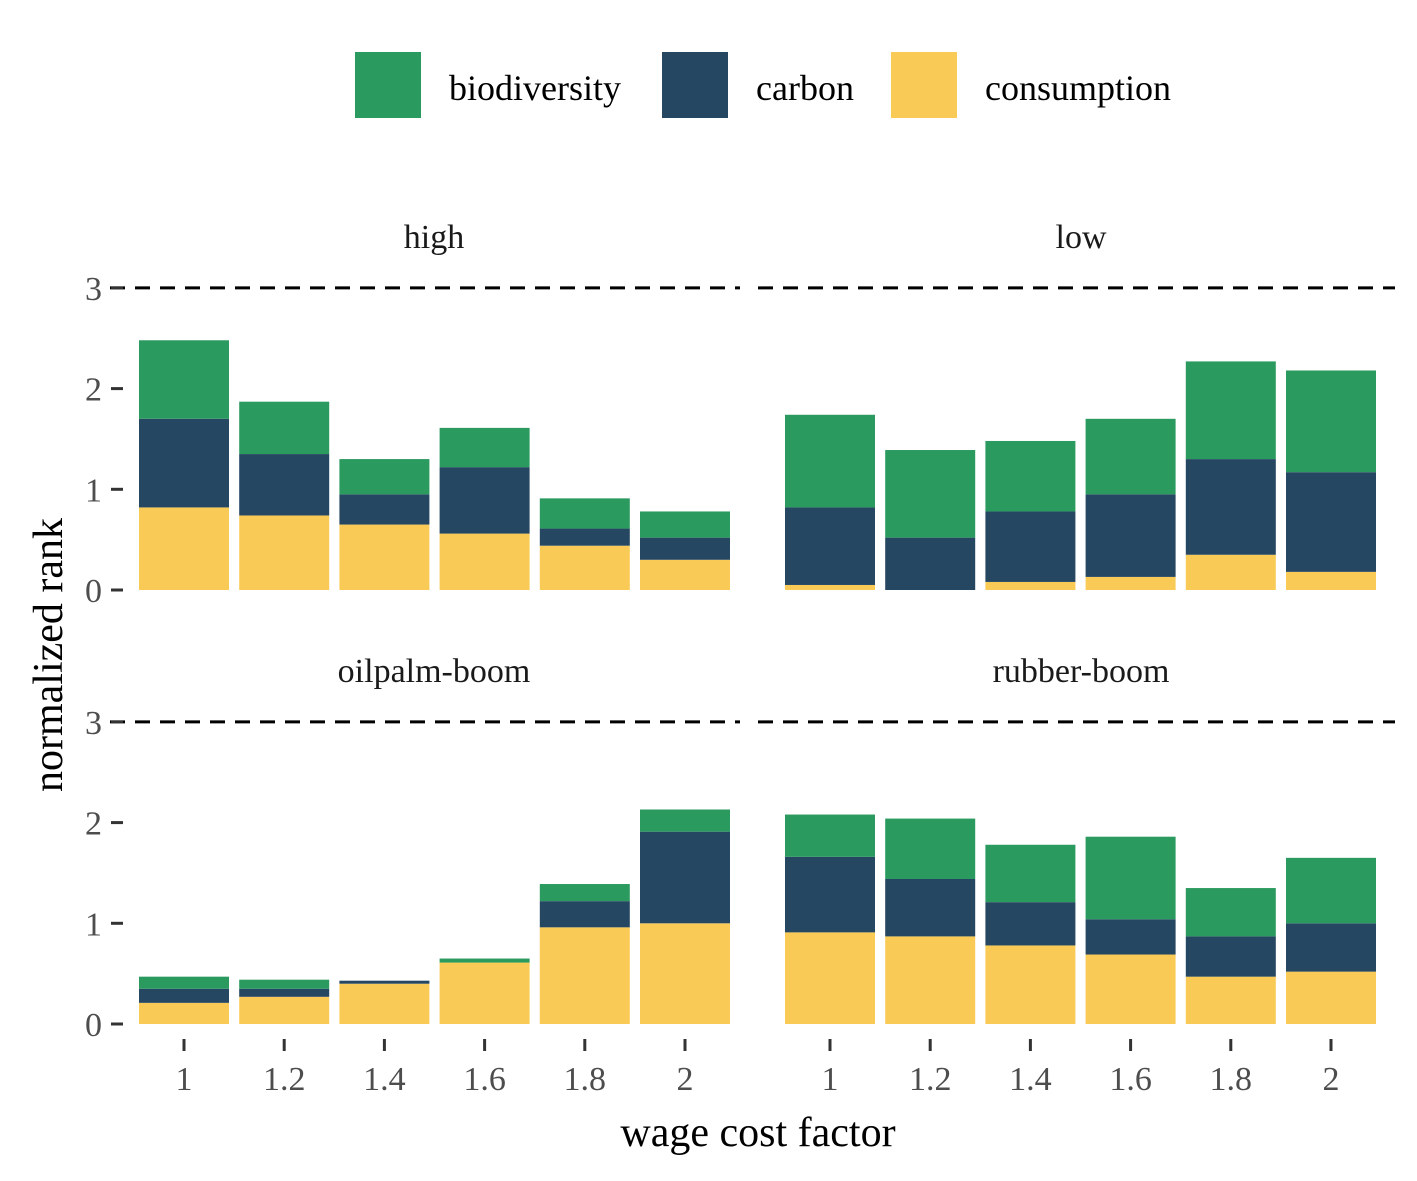 The width and height of the screenshot is (1417, 1181). I want to click on legend-swatch-biodiversity, so click(388, 85).